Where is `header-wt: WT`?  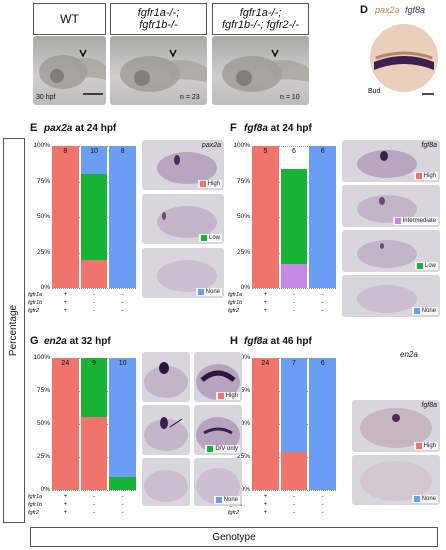 header-wt: WT is located at coordinates (69, 19).